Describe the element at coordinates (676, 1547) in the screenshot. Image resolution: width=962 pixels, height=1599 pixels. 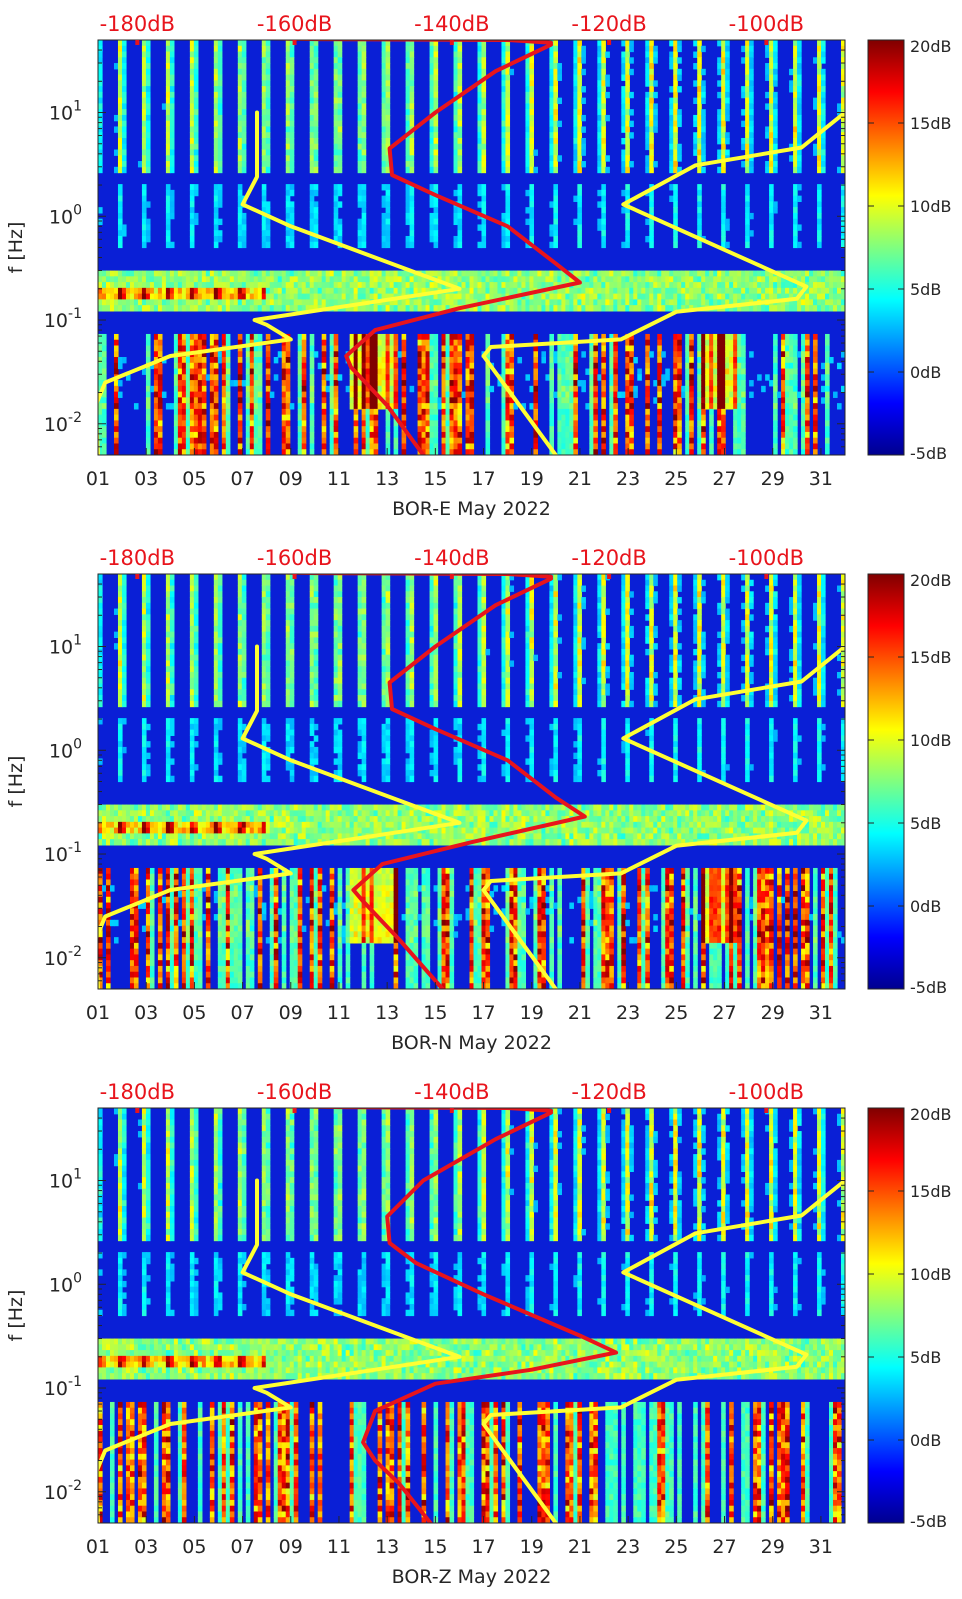
I see `x-tick-label: 25` at that location.